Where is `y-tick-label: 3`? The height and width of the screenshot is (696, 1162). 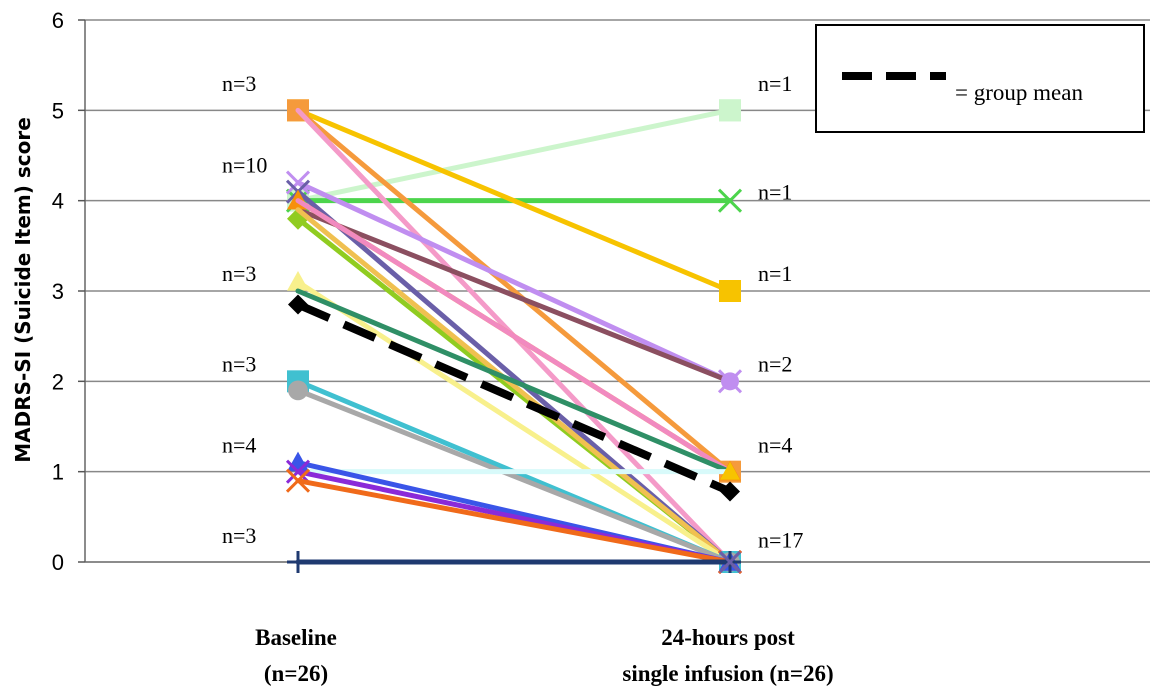
y-tick-label: 3 is located at coordinates (58, 291).